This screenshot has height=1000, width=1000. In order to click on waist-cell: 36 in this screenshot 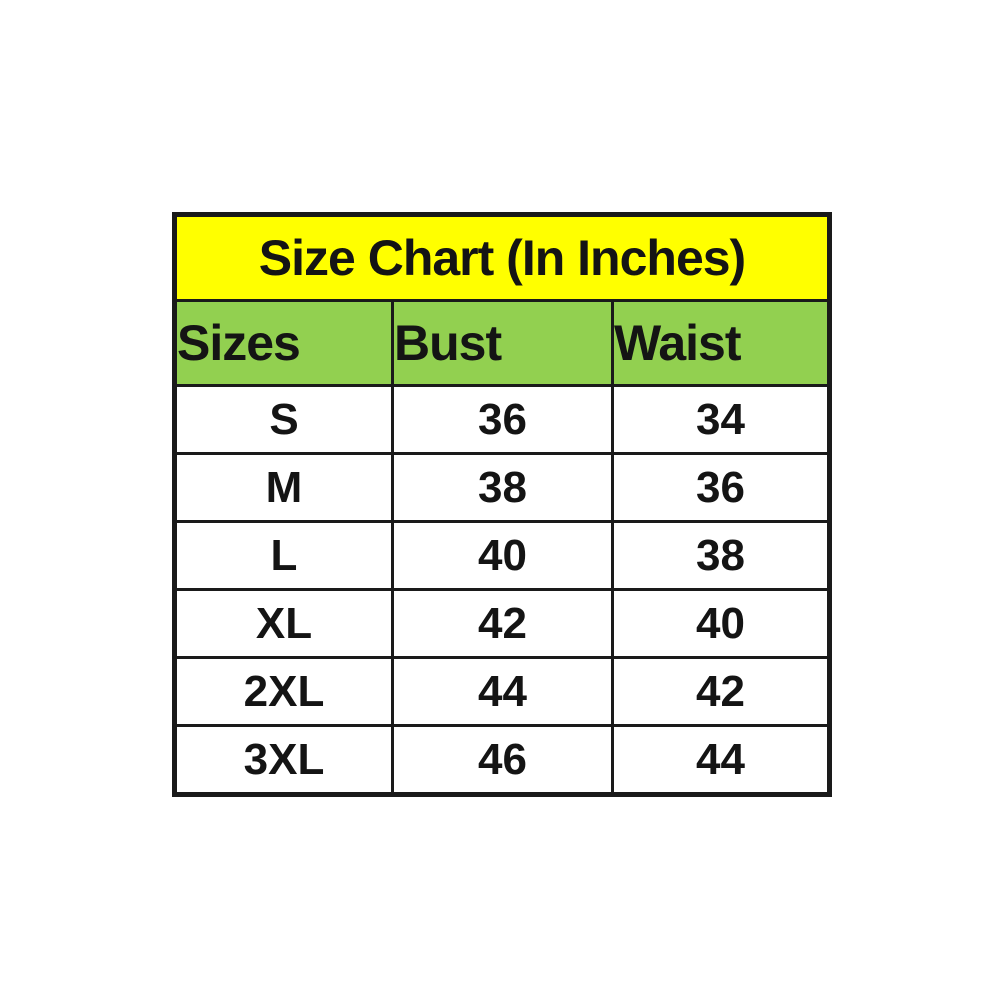, I will do `click(721, 487)`.